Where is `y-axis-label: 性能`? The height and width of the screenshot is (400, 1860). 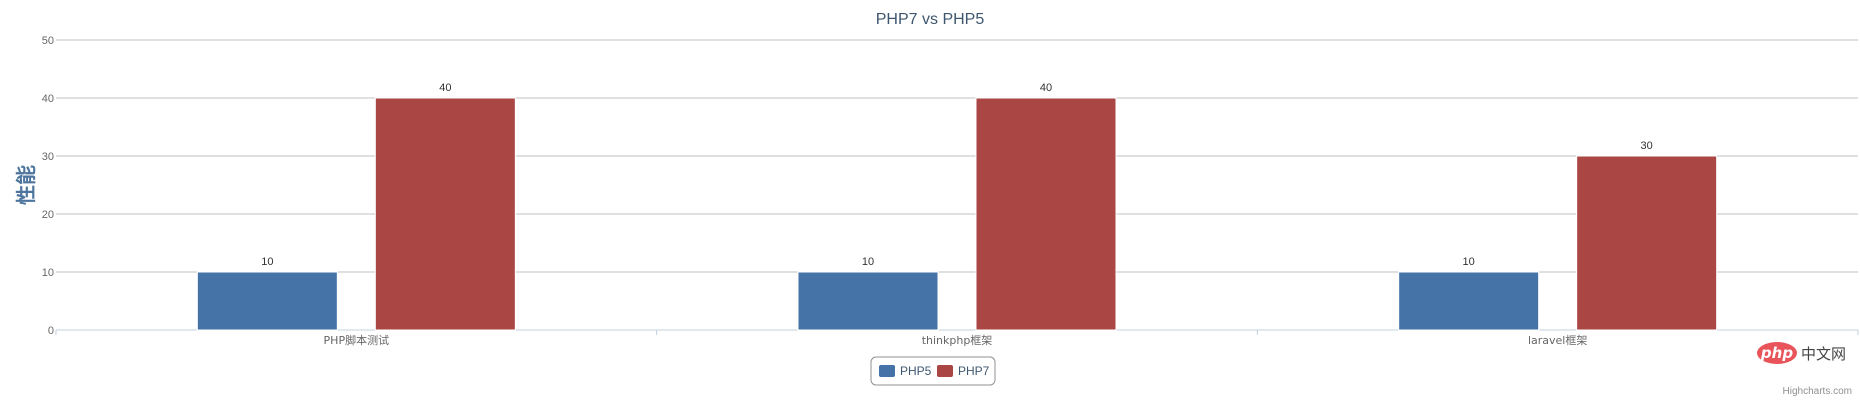 y-axis-label: 性能 is located at coordinates (26, 185).